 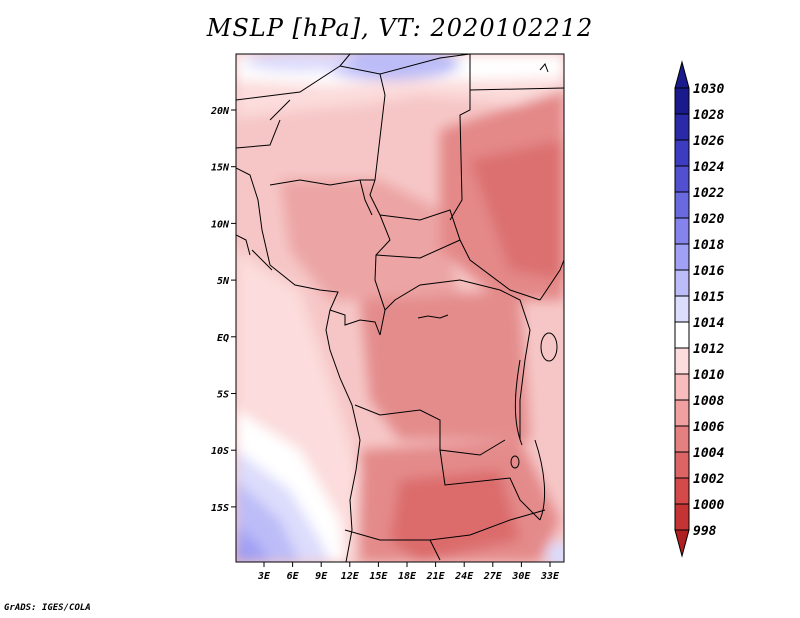 What do you see at coordinates (378, 576) in the screenshot?
I see `lon-tick-label: 15E` at bounding box center [378, 576].